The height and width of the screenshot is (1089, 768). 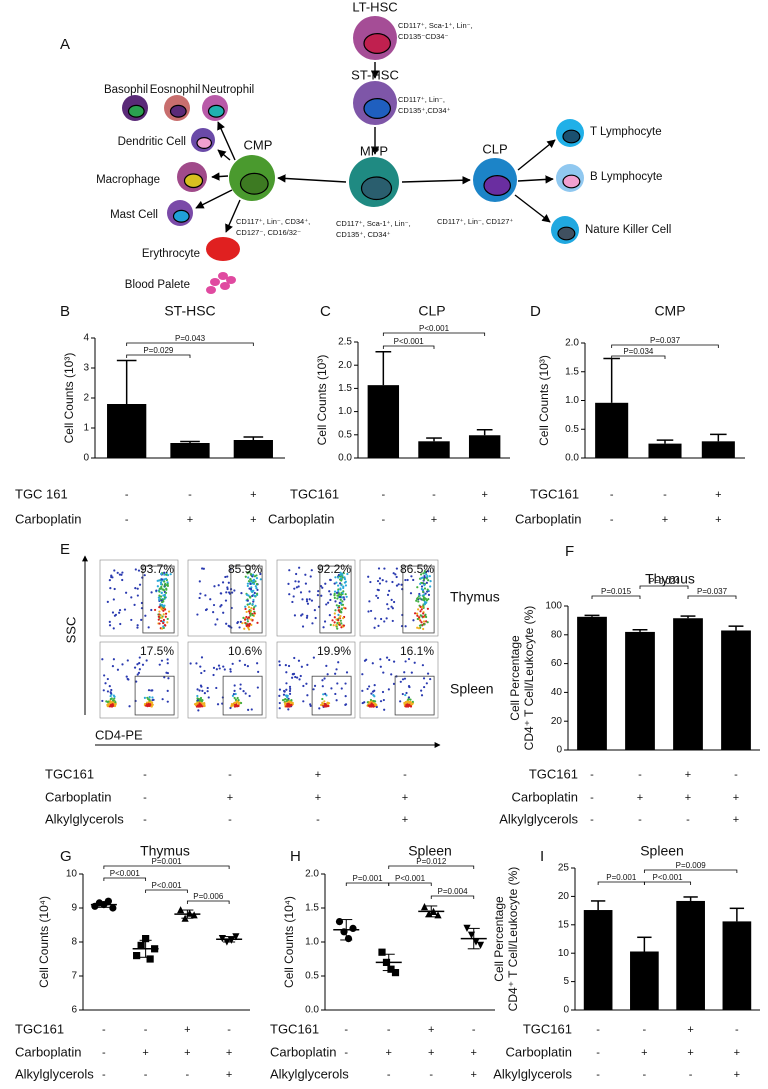 What do you see at coordinates (545, 796) in the screenshot?
I see `condition-name: Carboplatin` at bounding box center [545, 796].